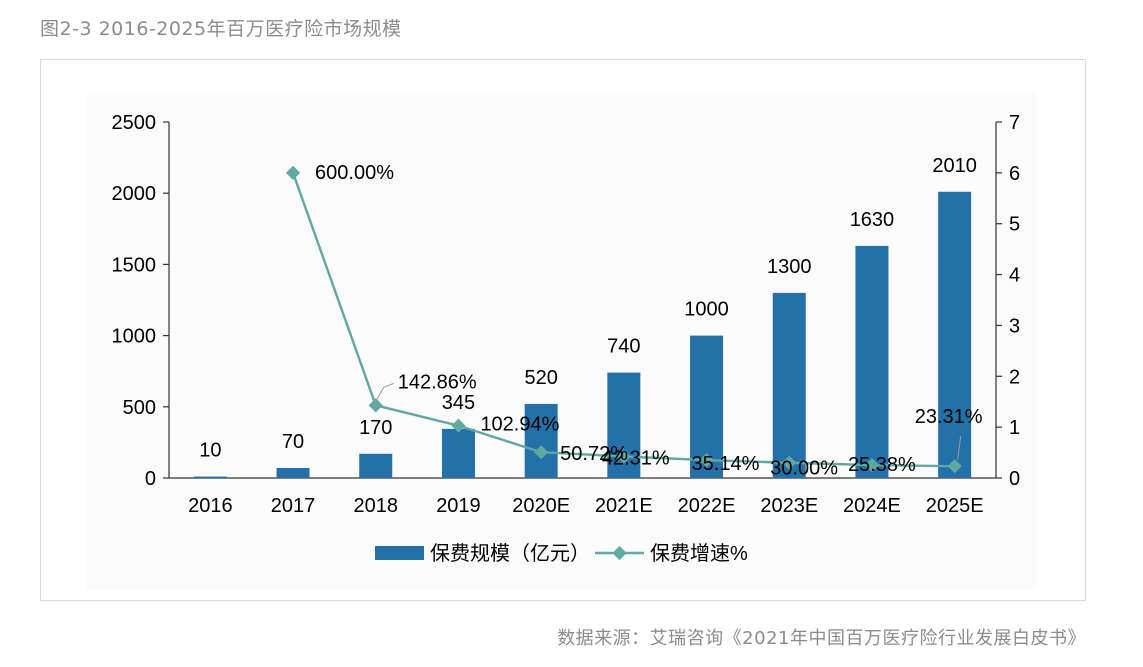 The height and width of the screenshot is (667, 1143). I want to click on growth-value-label: 102.94%, so click(519, 425).